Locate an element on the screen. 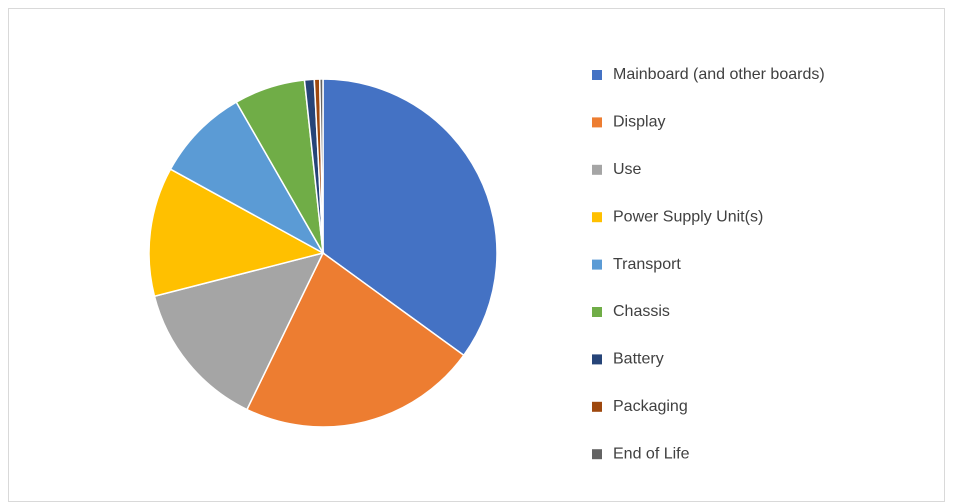 The width and height of the screenshot is (954, 503). legend-label: Battery is located at coordinates (638, 359).